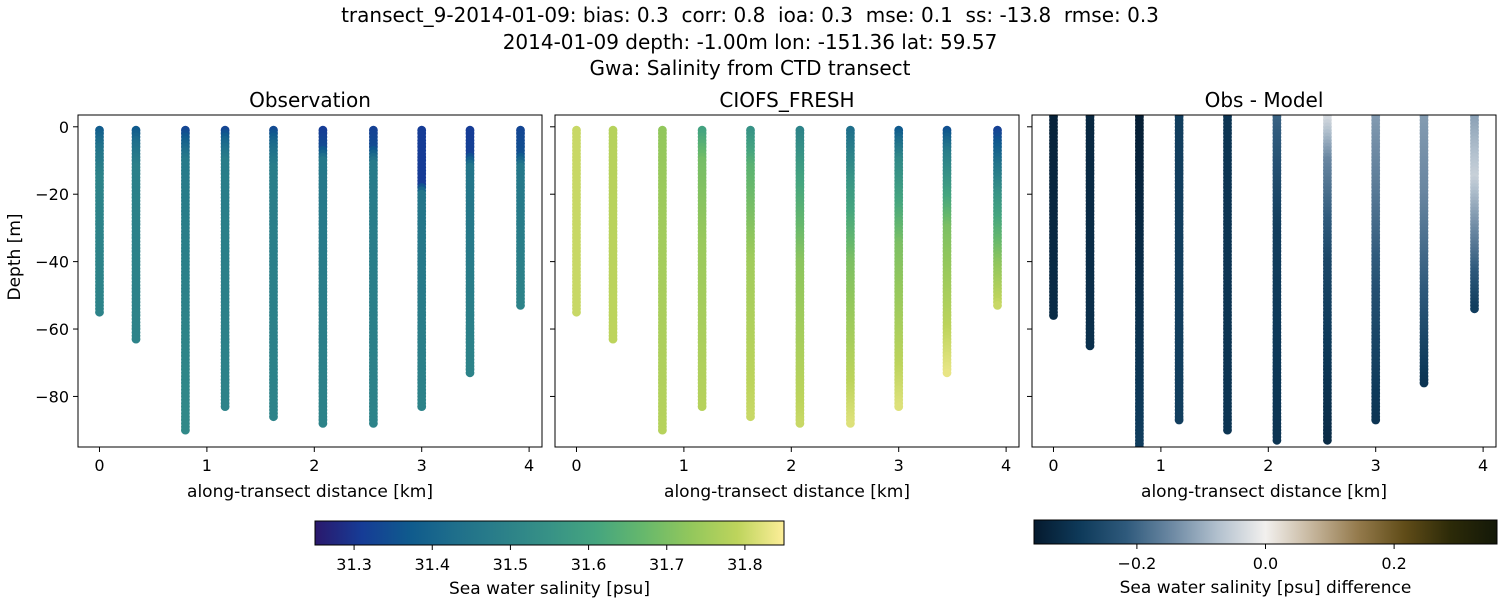  I want to click on colorbar-label: Sea water salinity [psu], so click(549, 589).